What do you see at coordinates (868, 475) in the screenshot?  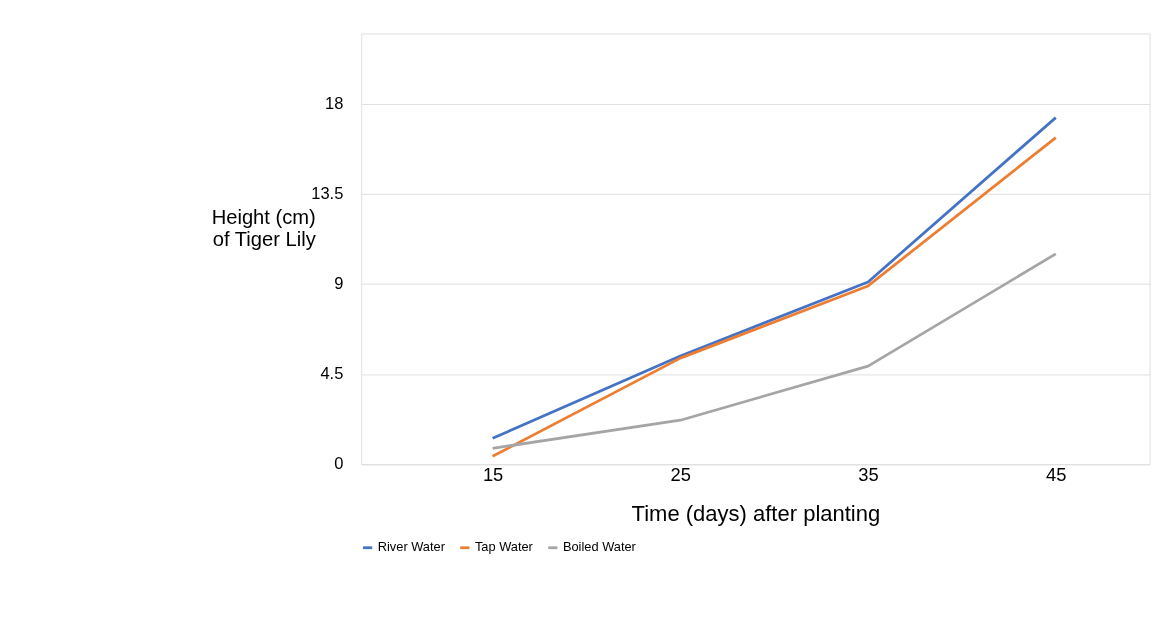 I see `x-tick-label: 35` at bounding box center [868, 475].